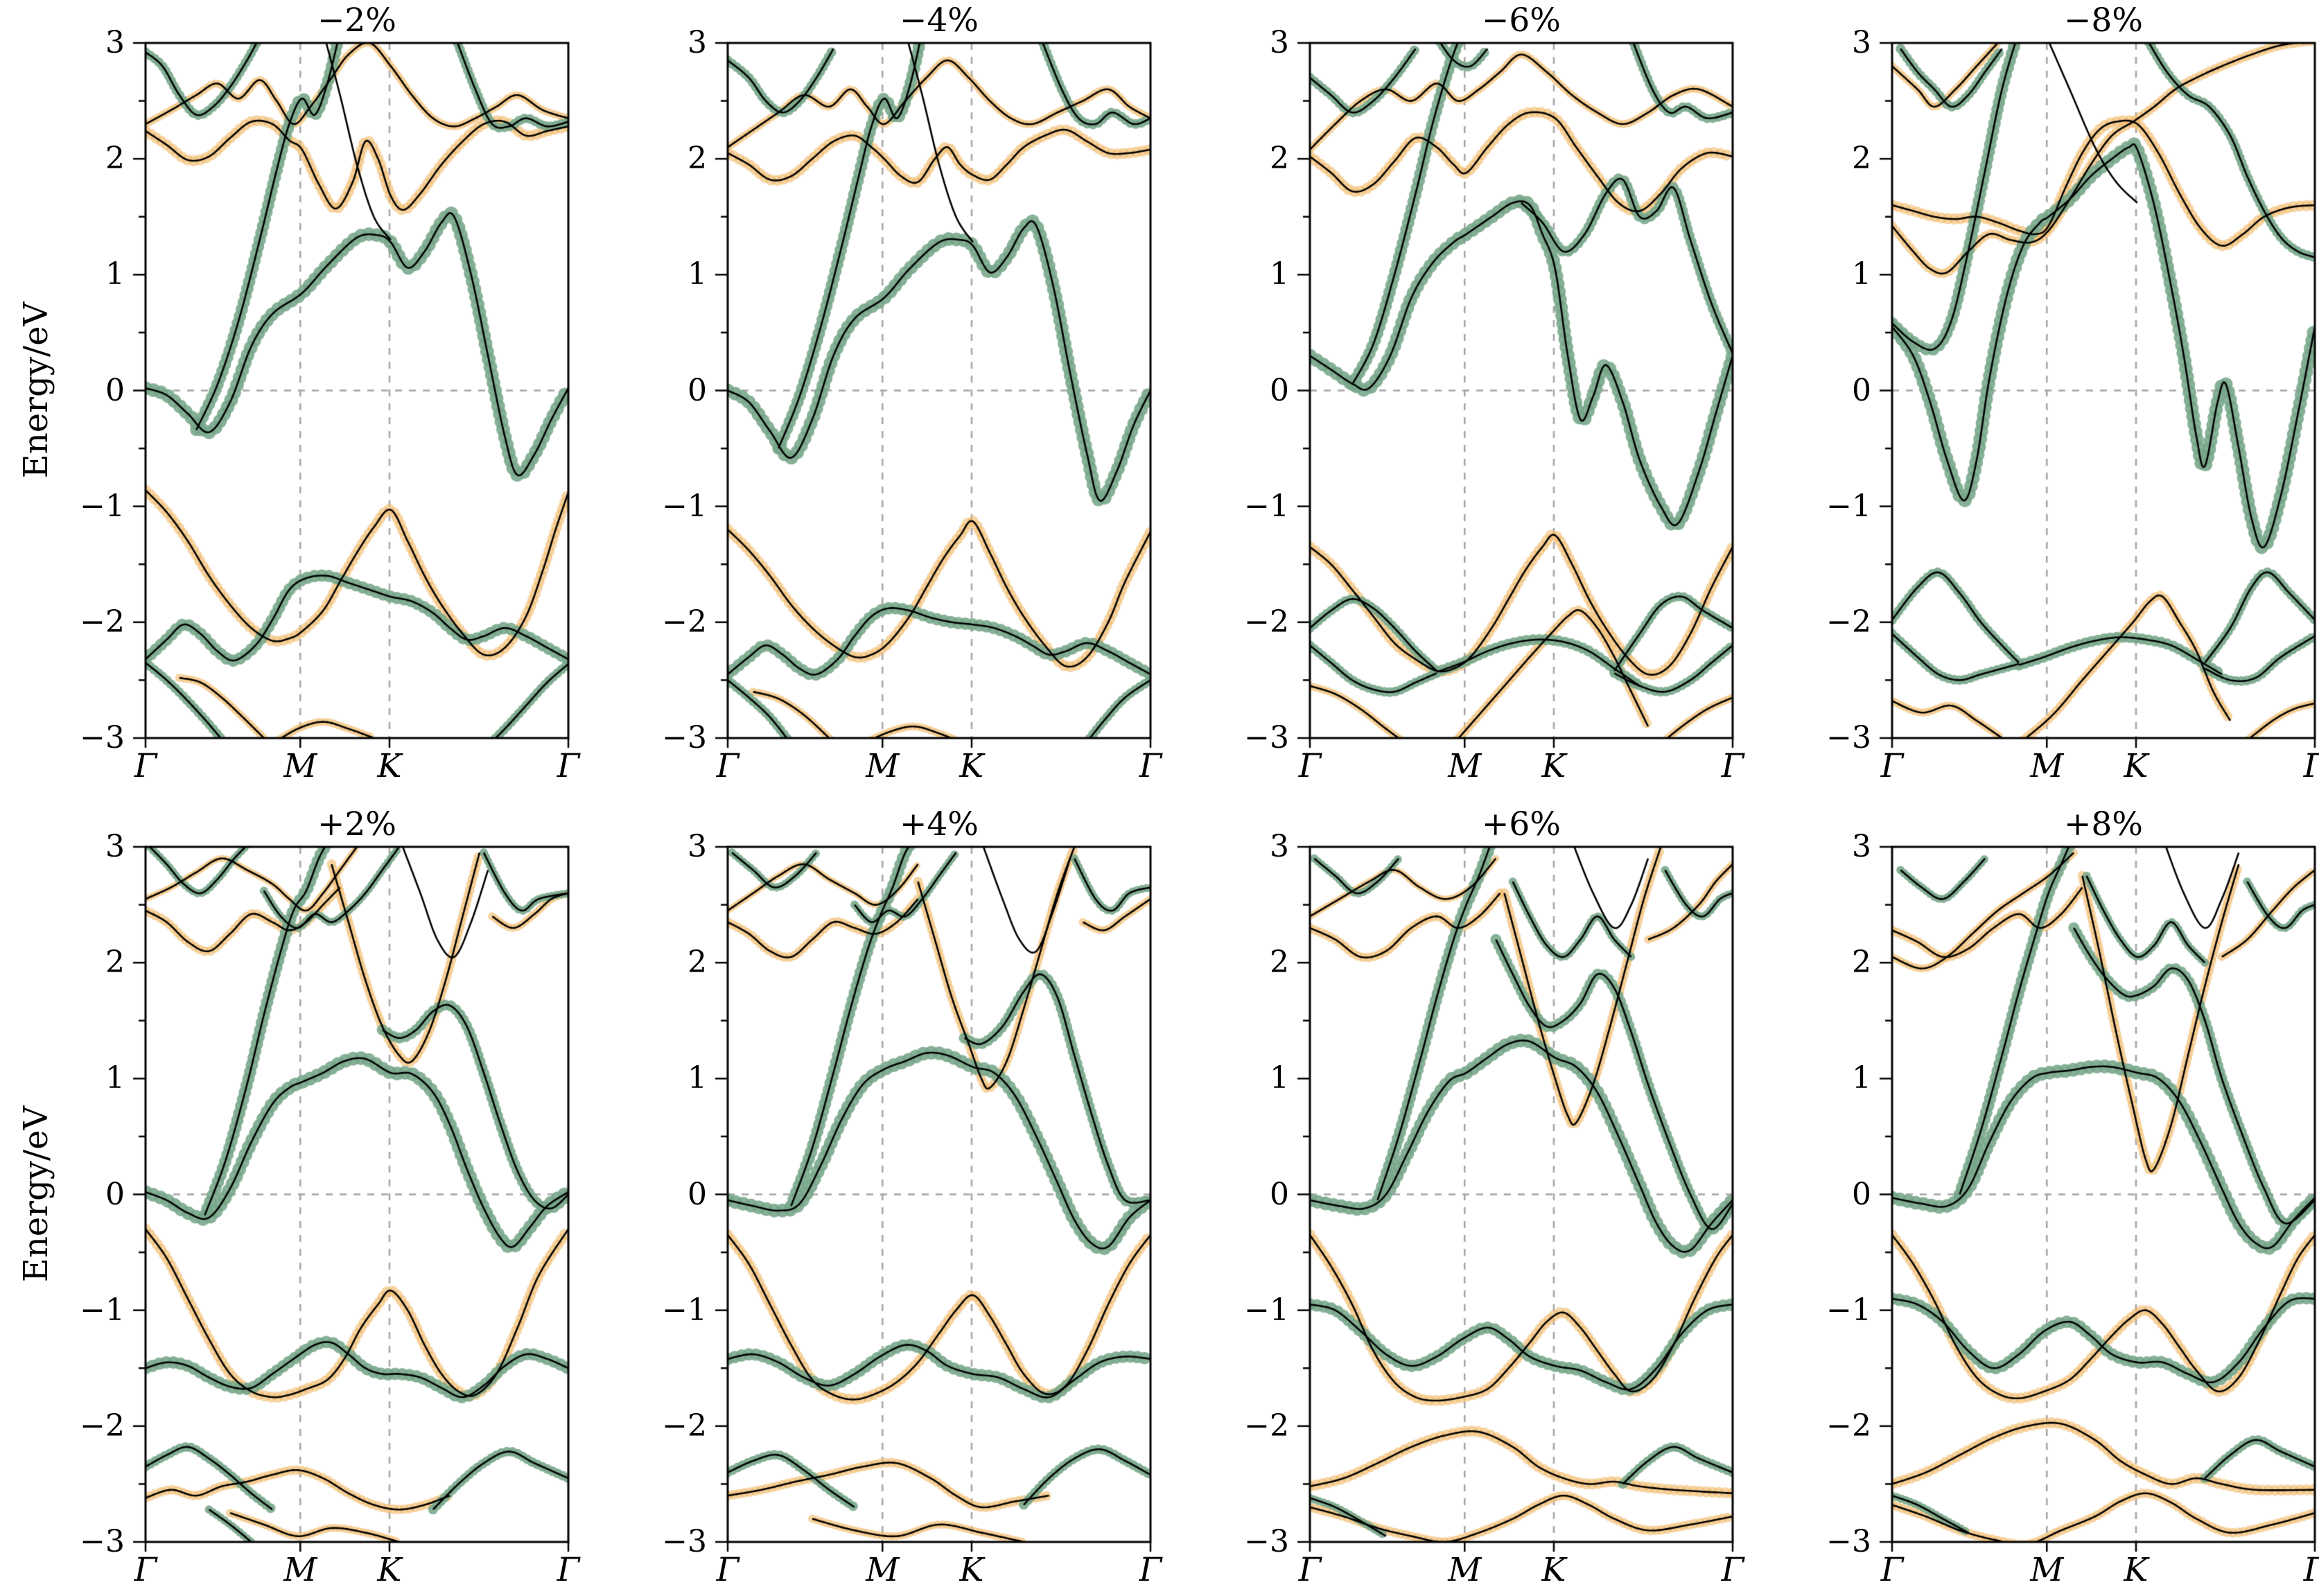  I want to click on panel-plus-2pct: +2% 3 2 1 0 −1 −2 −3 Γ M K Γ, so click(329, 1197).